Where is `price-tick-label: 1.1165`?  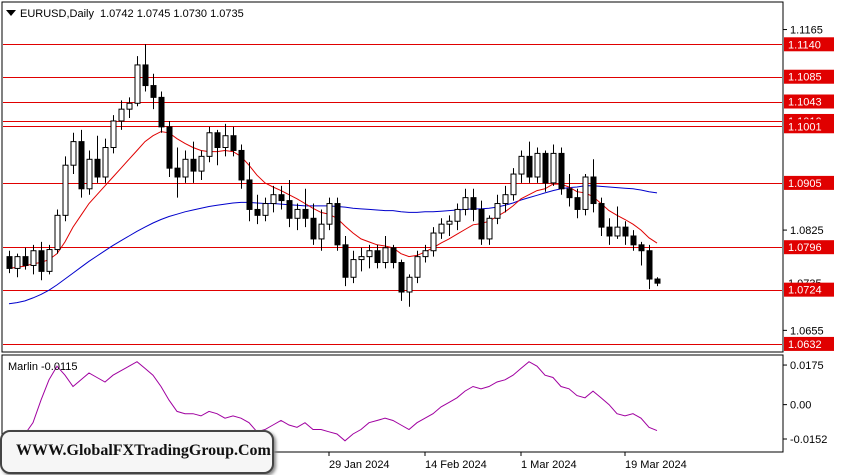 price-tick-label: 1.1165 is located at coordinates (806, 31).